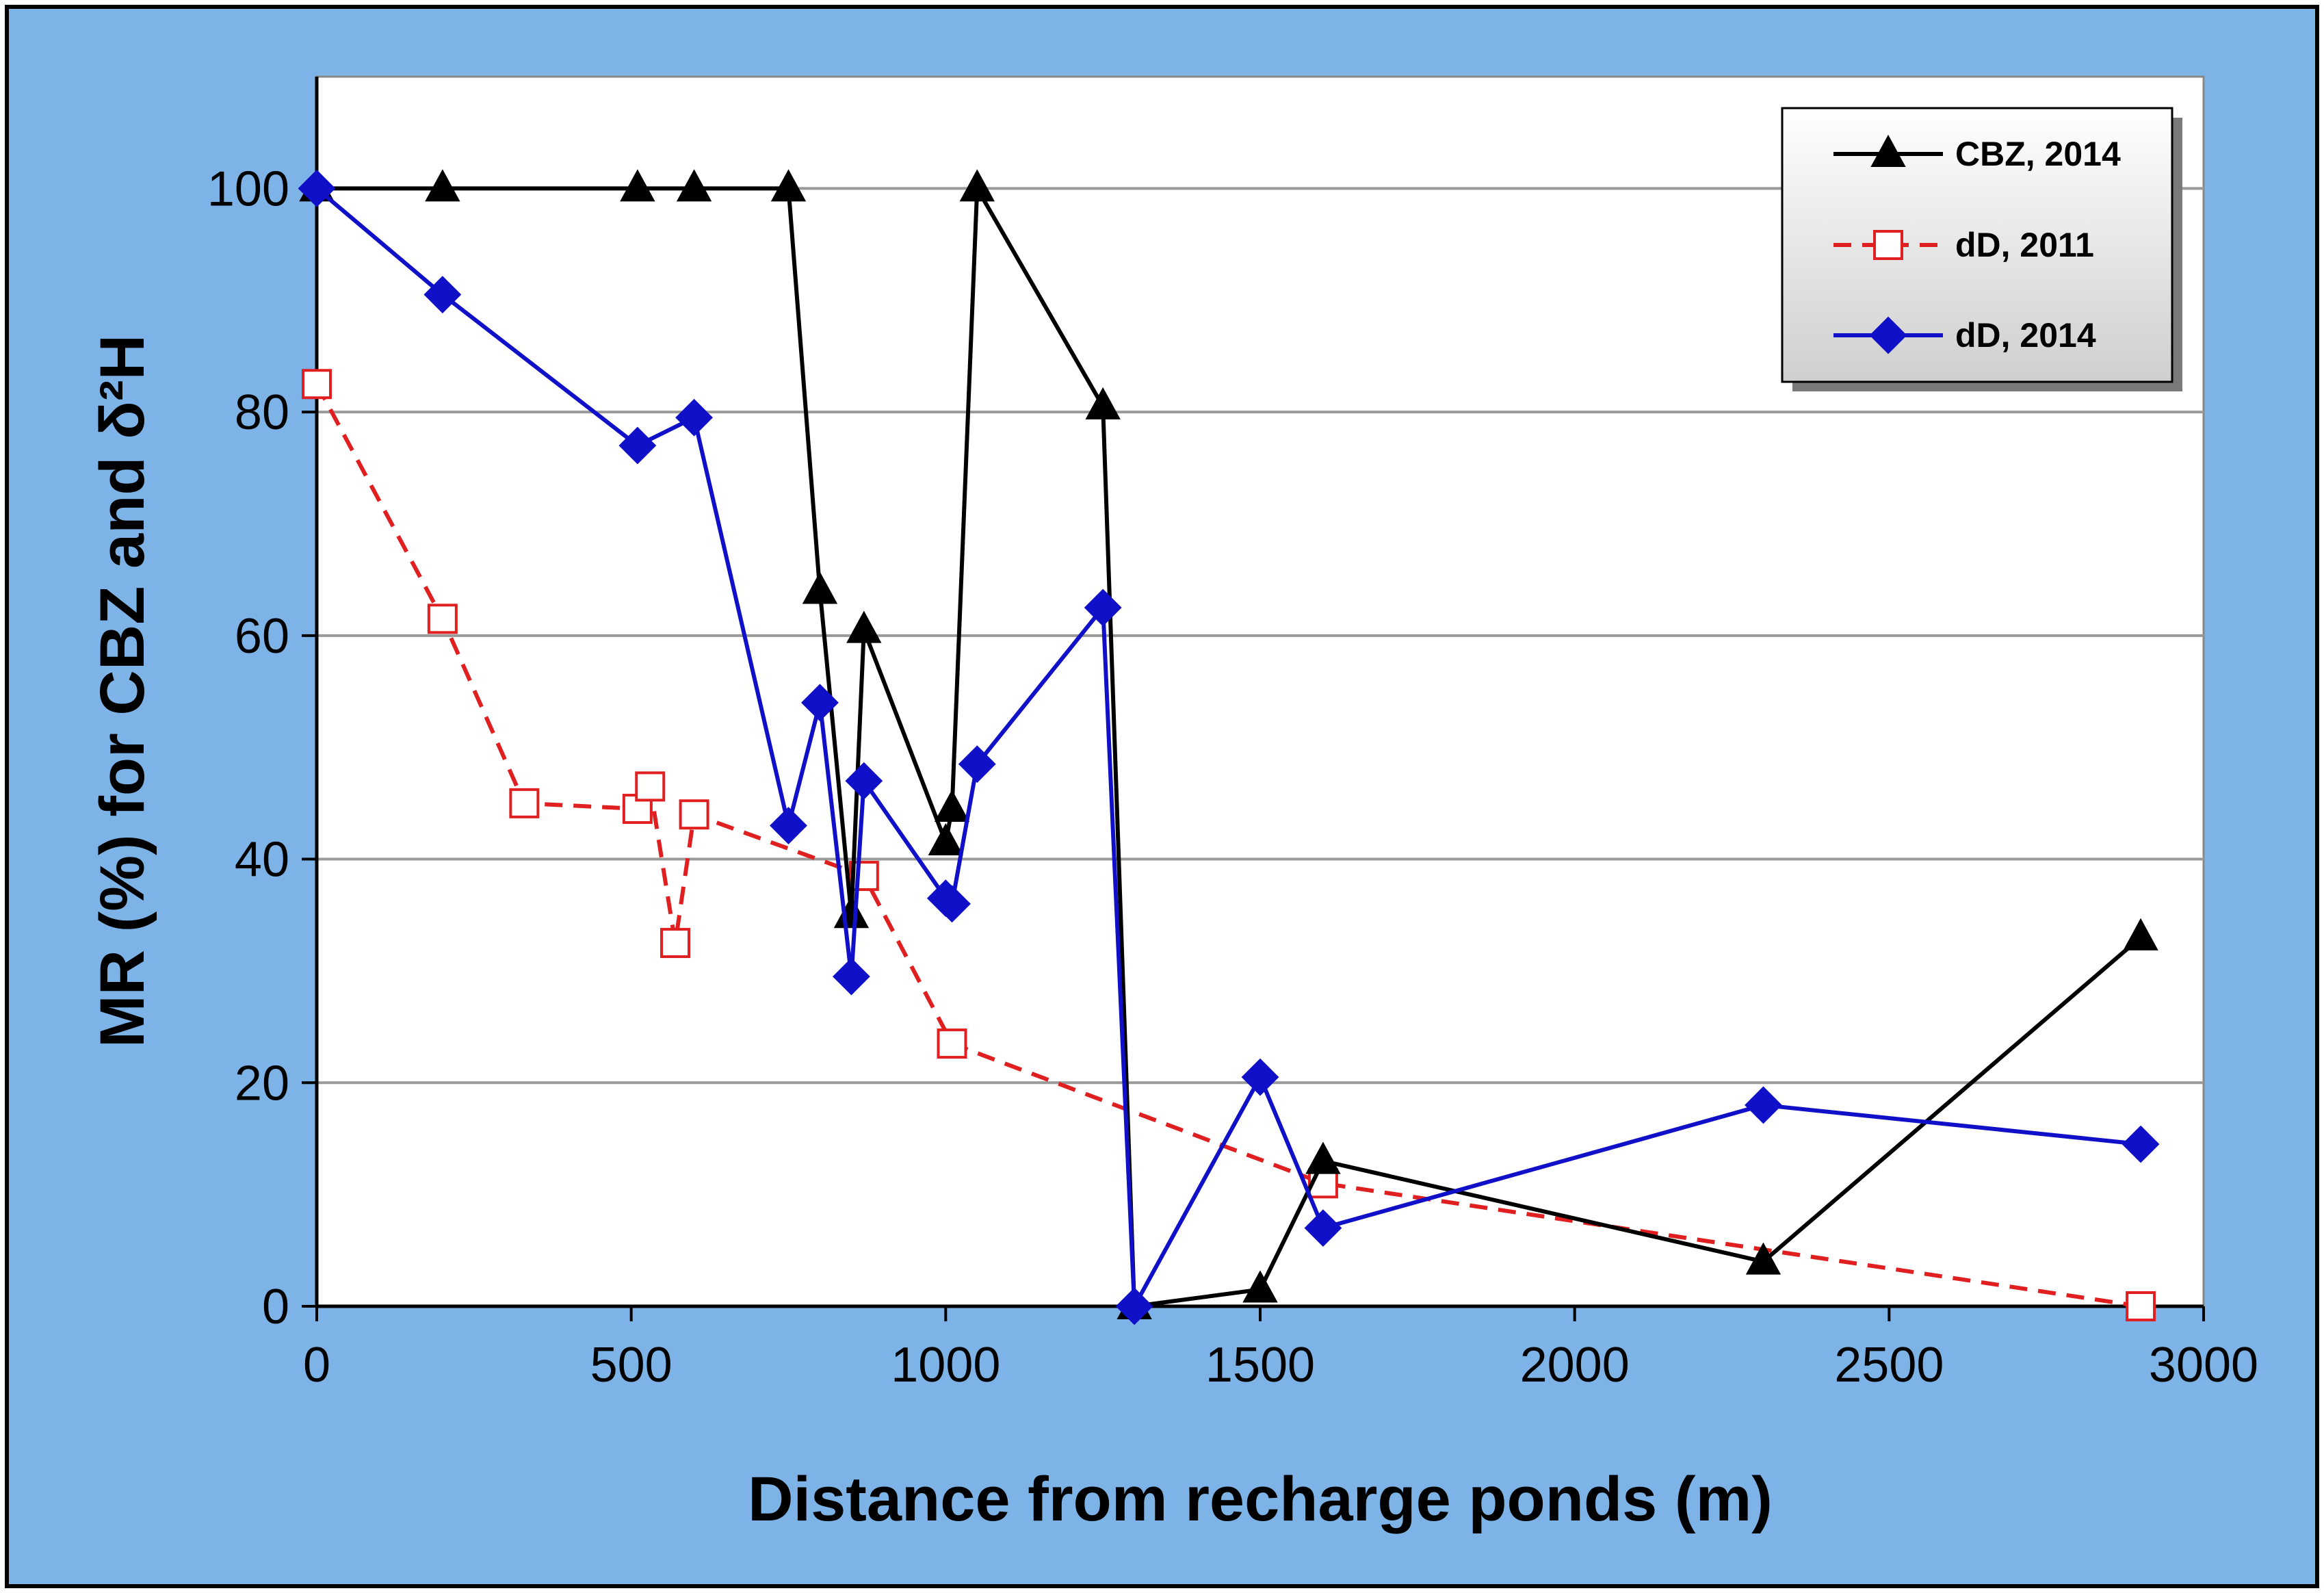 The image size is (2324, 1593). Describe the element at coordinates (262, 412) in the screenshot. I see `y-tick-label: 80` at that location.